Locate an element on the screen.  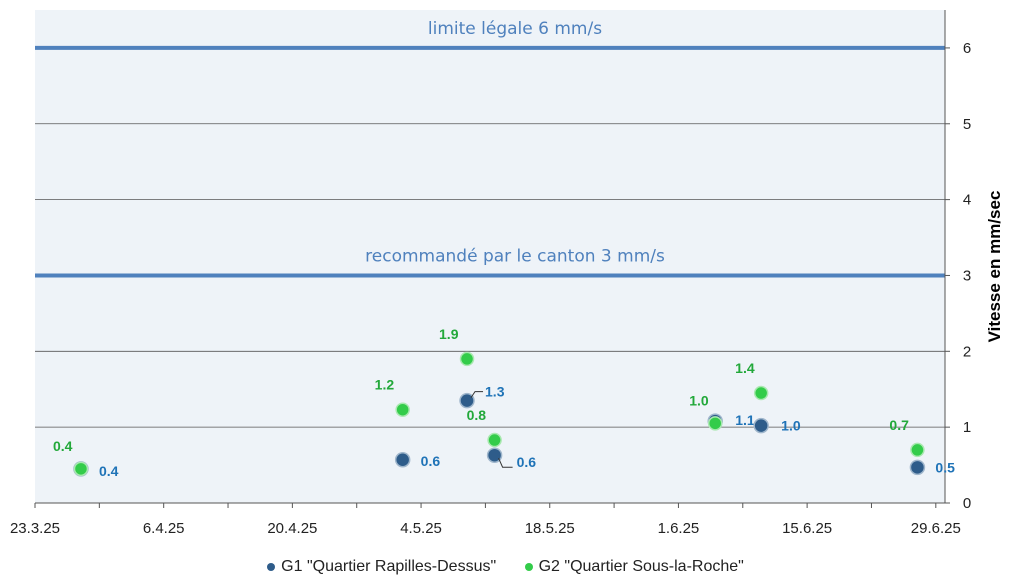
g2-data-label: 0.7 is located at coordinates (899, 425).